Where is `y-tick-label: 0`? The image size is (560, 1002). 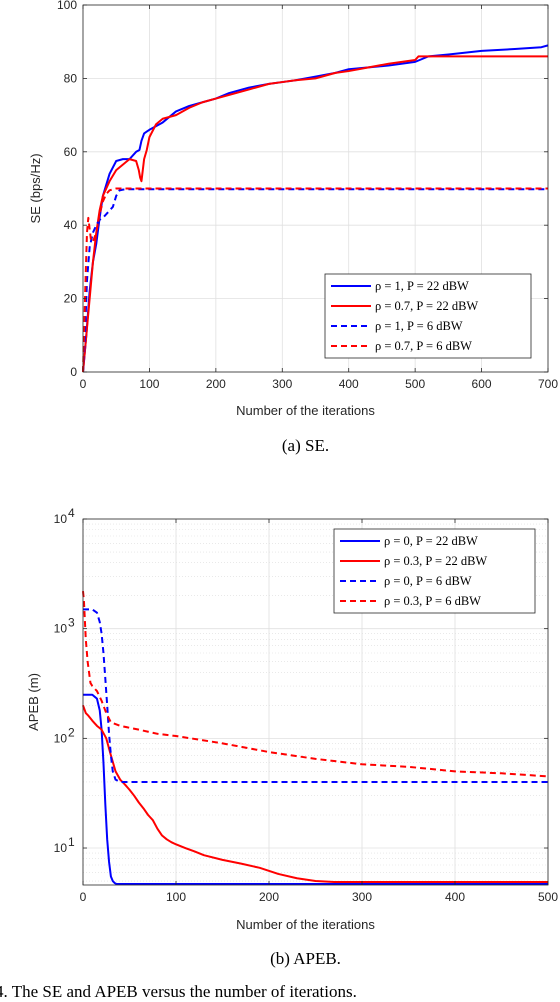 y-tick-label: 0 is located at coordinates (73, 372).